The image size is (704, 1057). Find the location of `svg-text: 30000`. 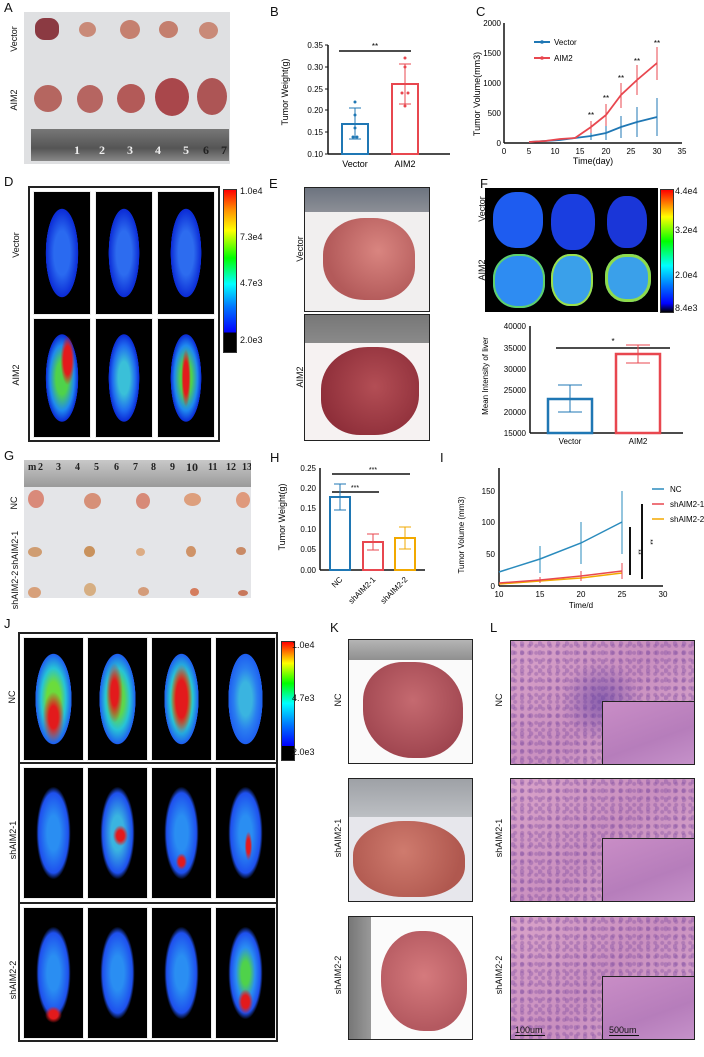

svg-text: 30000 is located at coordinates (515, 369).